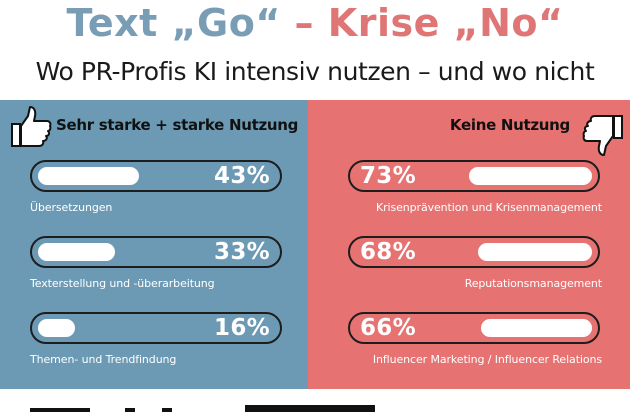 The width and height of the screenshot is (630, 412). What do you see at coordinates (156, 328) in the screenshot?
I see `bar-track: 16%` at bounding box center [156, 328].